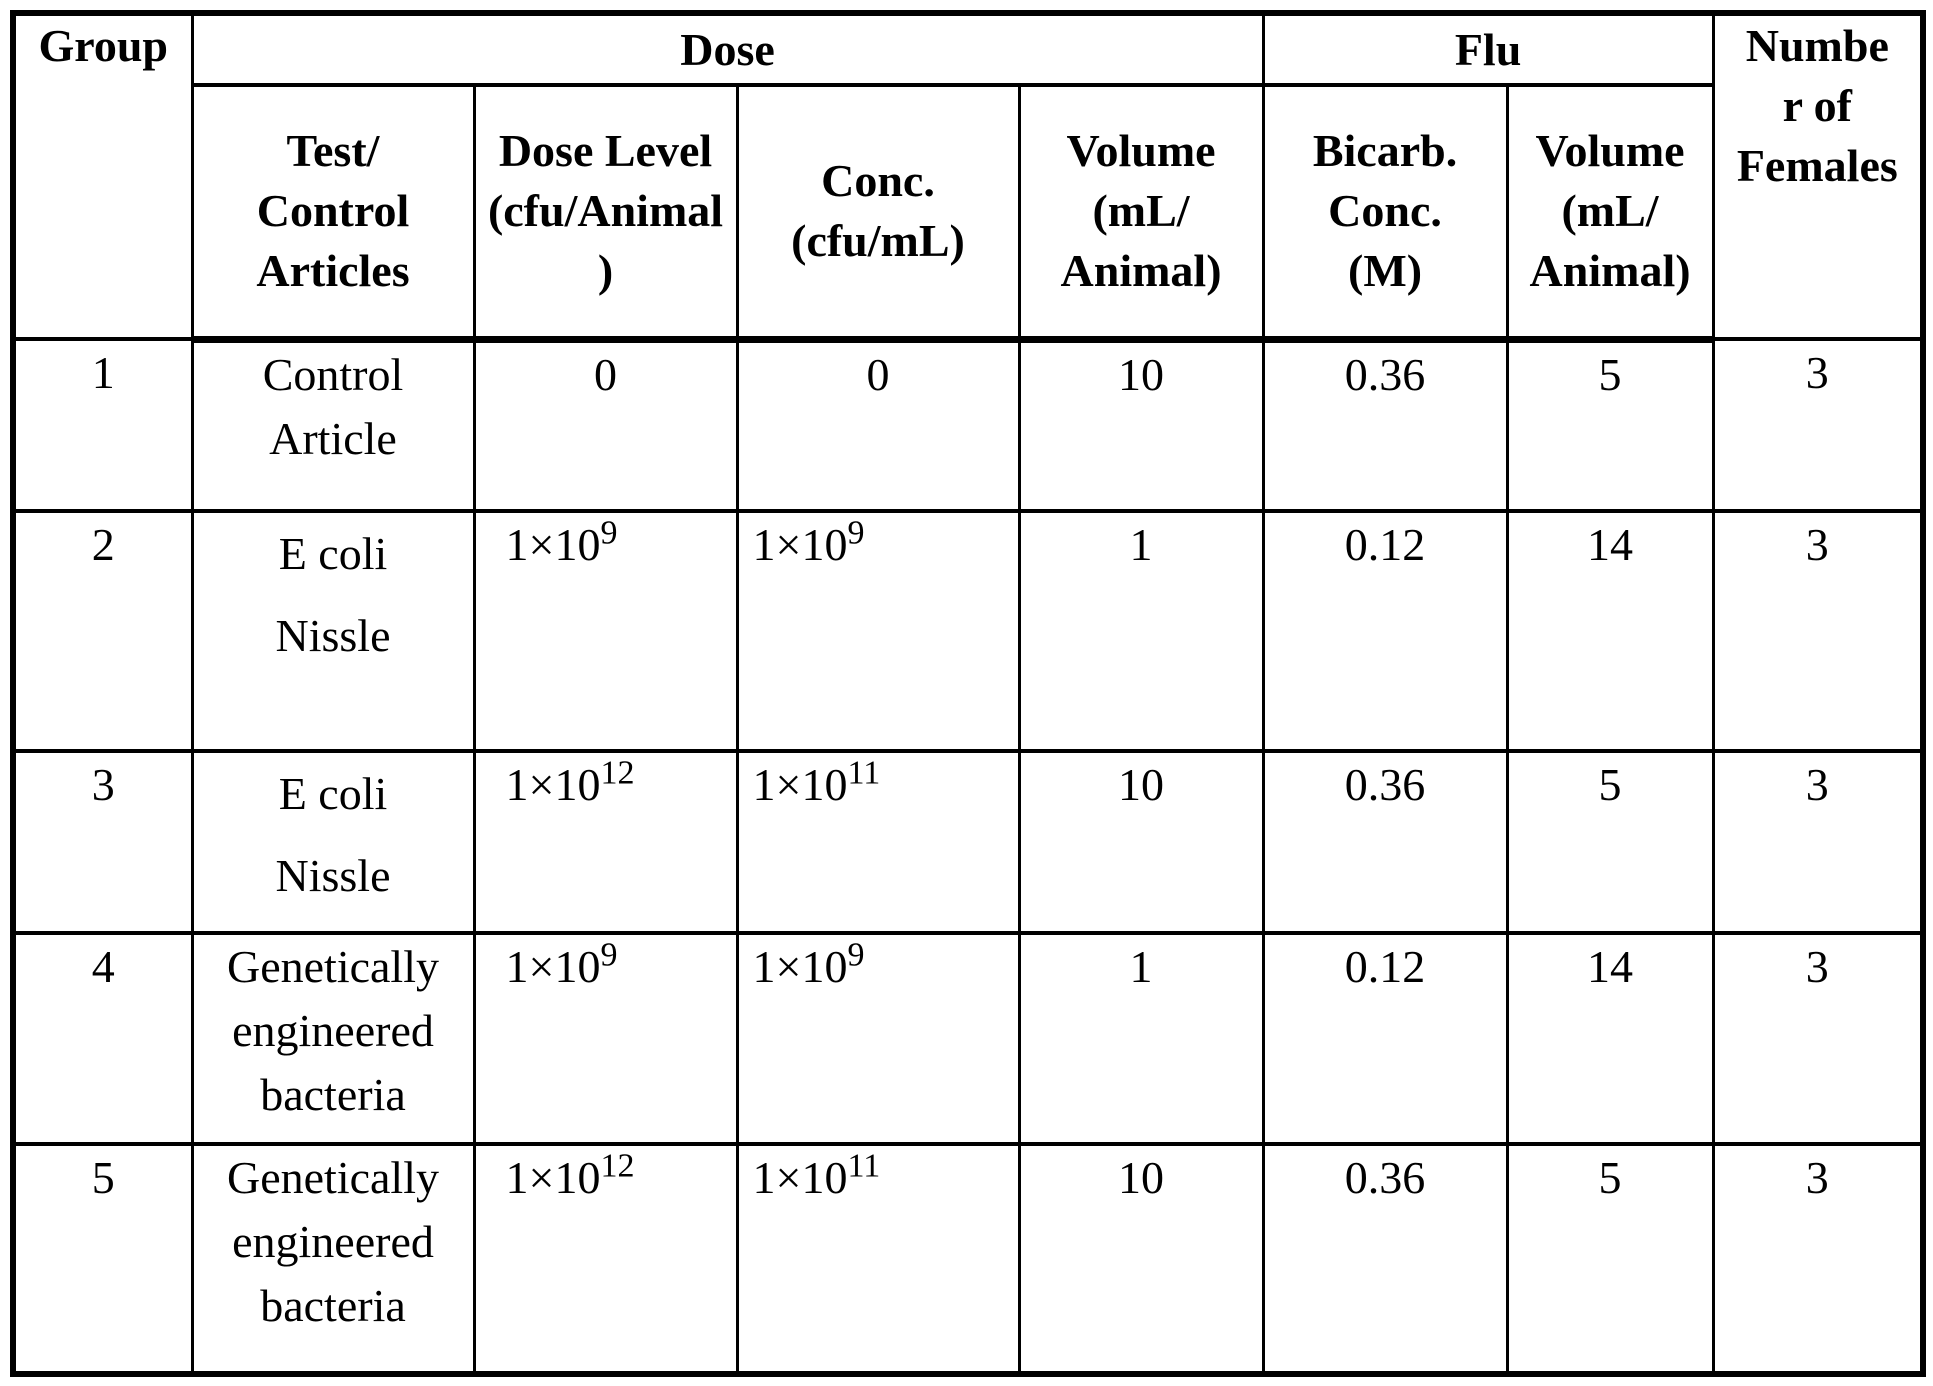 The height and width of the screenshot is (1386, 1933). What do you see at coordinates (102, 176) in the screenshot?
I see `header-group: Group` at bounding box center [102, 176].